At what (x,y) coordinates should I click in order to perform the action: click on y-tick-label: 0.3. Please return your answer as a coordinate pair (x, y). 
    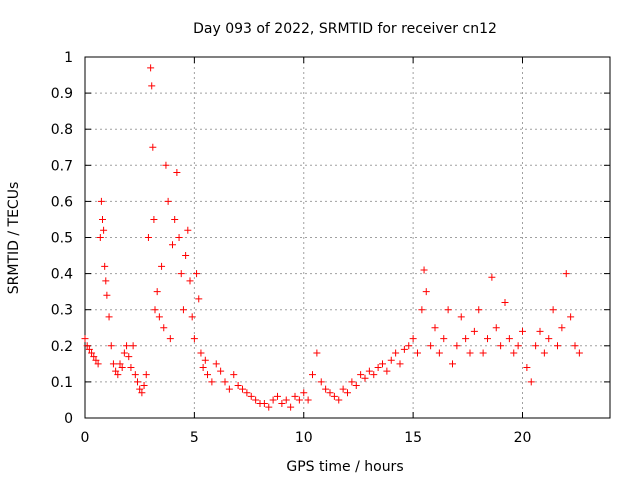
    Looking at the image, I should click on (62, 311).